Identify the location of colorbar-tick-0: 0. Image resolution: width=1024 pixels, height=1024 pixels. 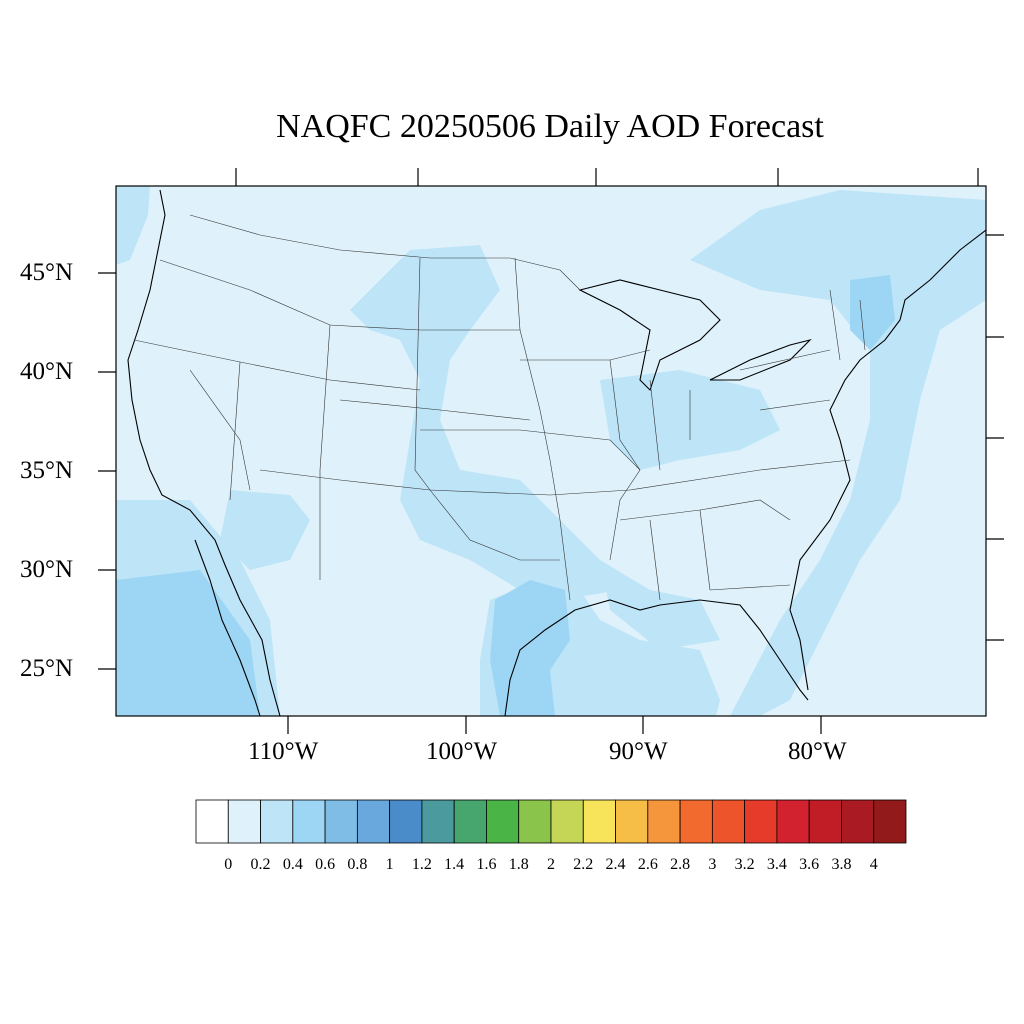
(228, 864).